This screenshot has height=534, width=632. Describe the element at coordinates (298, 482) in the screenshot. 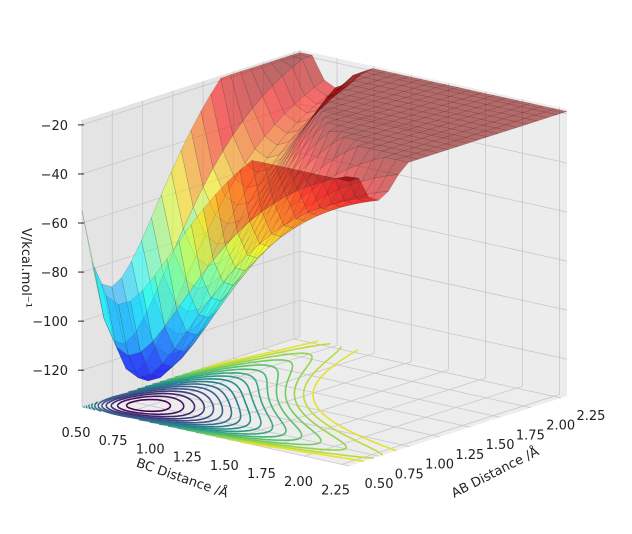

I see `x-tick-label: 2.00` at that location.